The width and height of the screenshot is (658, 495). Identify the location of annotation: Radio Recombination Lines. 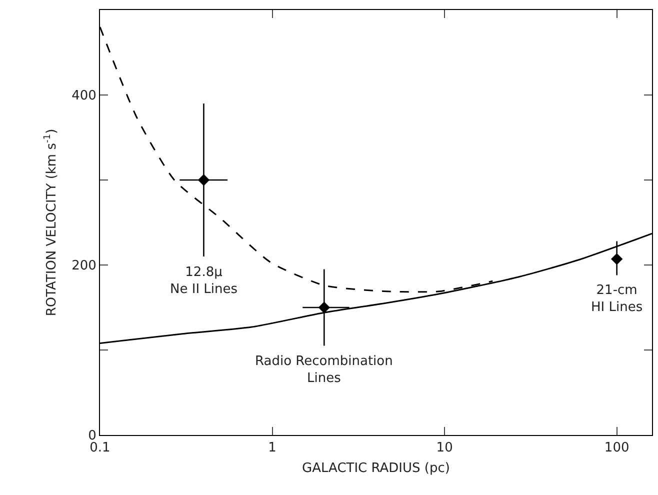
(324, 370).